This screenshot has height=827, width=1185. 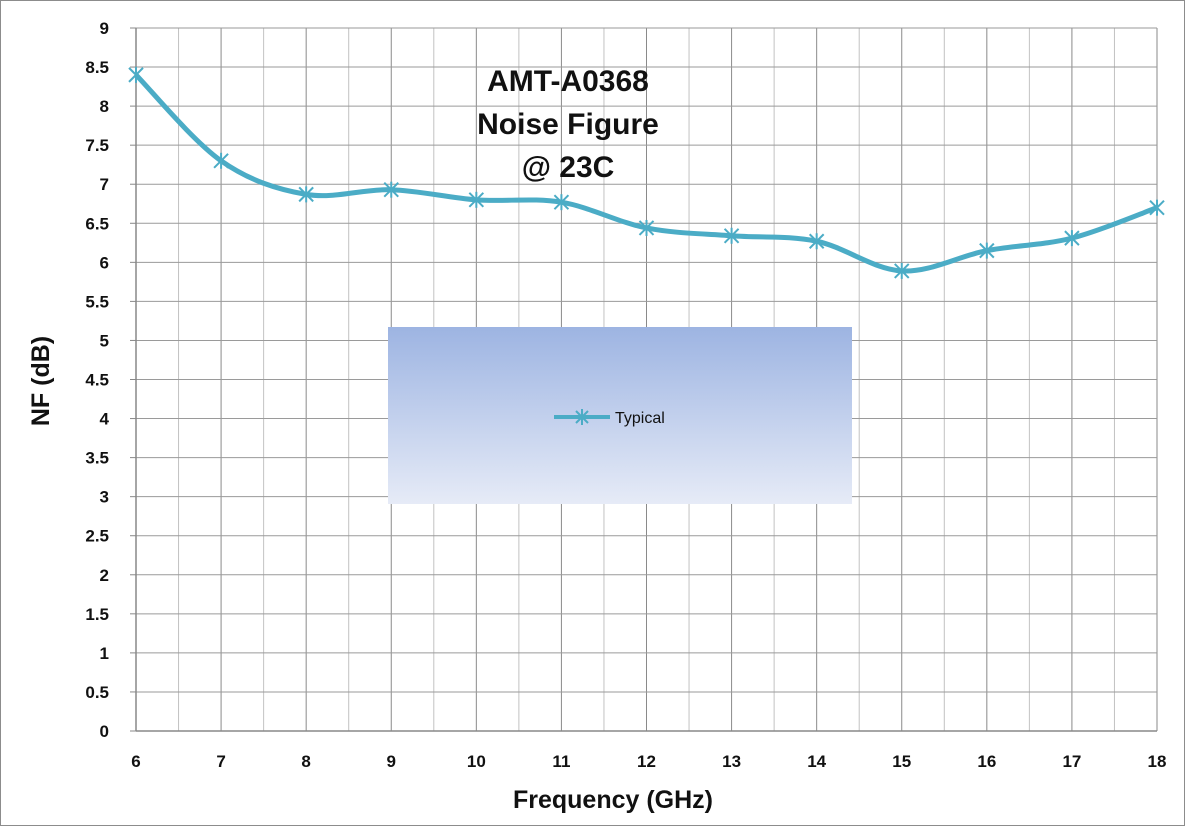 I want to click on legend-swatch-marker, so click(x=582, y=417).